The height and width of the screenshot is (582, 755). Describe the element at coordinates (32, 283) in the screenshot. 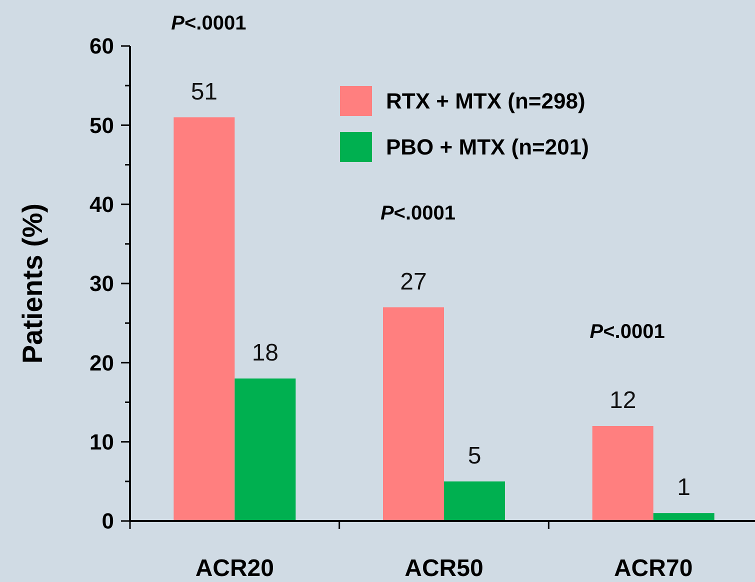

I see `y-axis-title: Patients (%)` at that location.